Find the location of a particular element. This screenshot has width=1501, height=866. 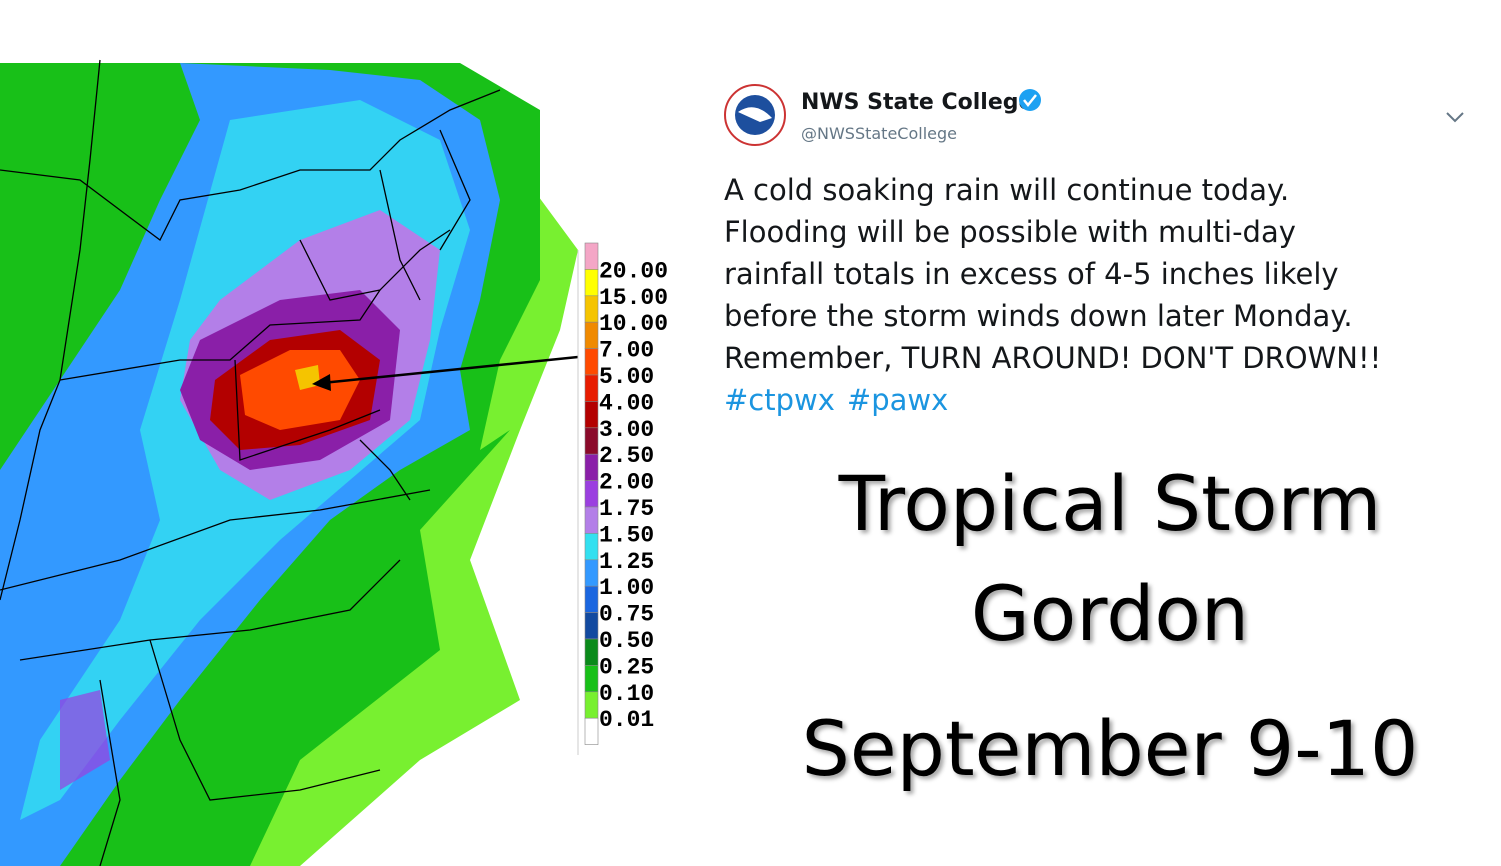

tweet-name: NWS State College is located at coordinates (917, 102).